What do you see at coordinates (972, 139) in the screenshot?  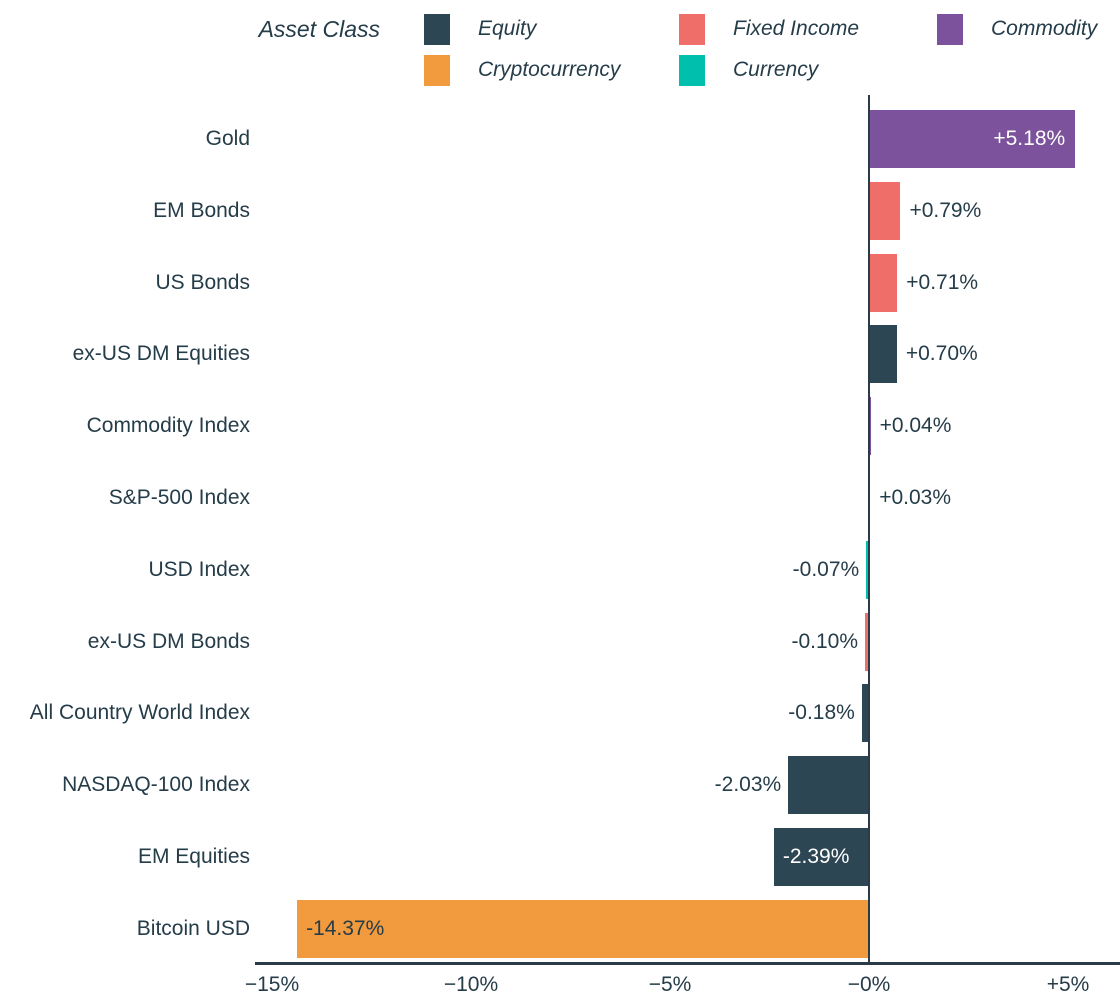 I see `bar-gold` at bounding box center [972, 139].